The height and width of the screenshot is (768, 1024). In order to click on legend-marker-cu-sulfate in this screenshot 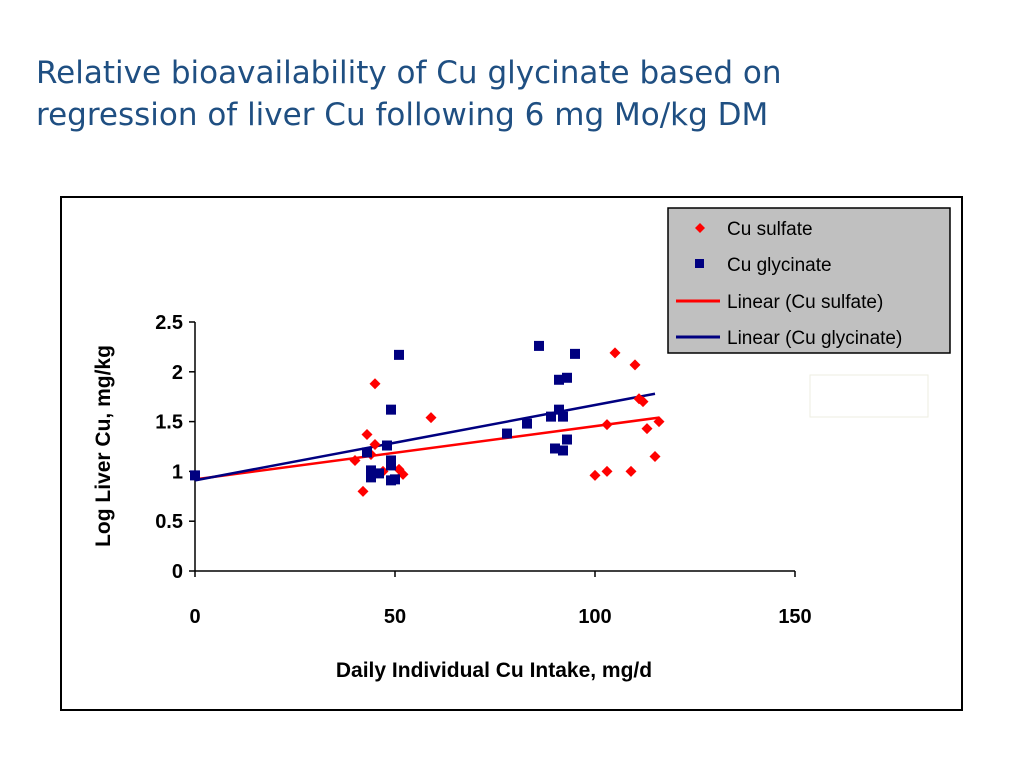, I will do `click(700, 228)`.